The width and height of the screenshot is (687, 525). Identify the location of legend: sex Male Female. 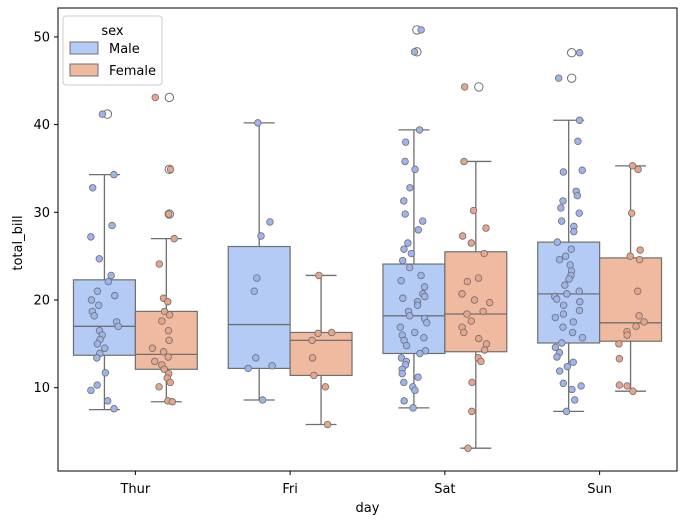
(112, 50).